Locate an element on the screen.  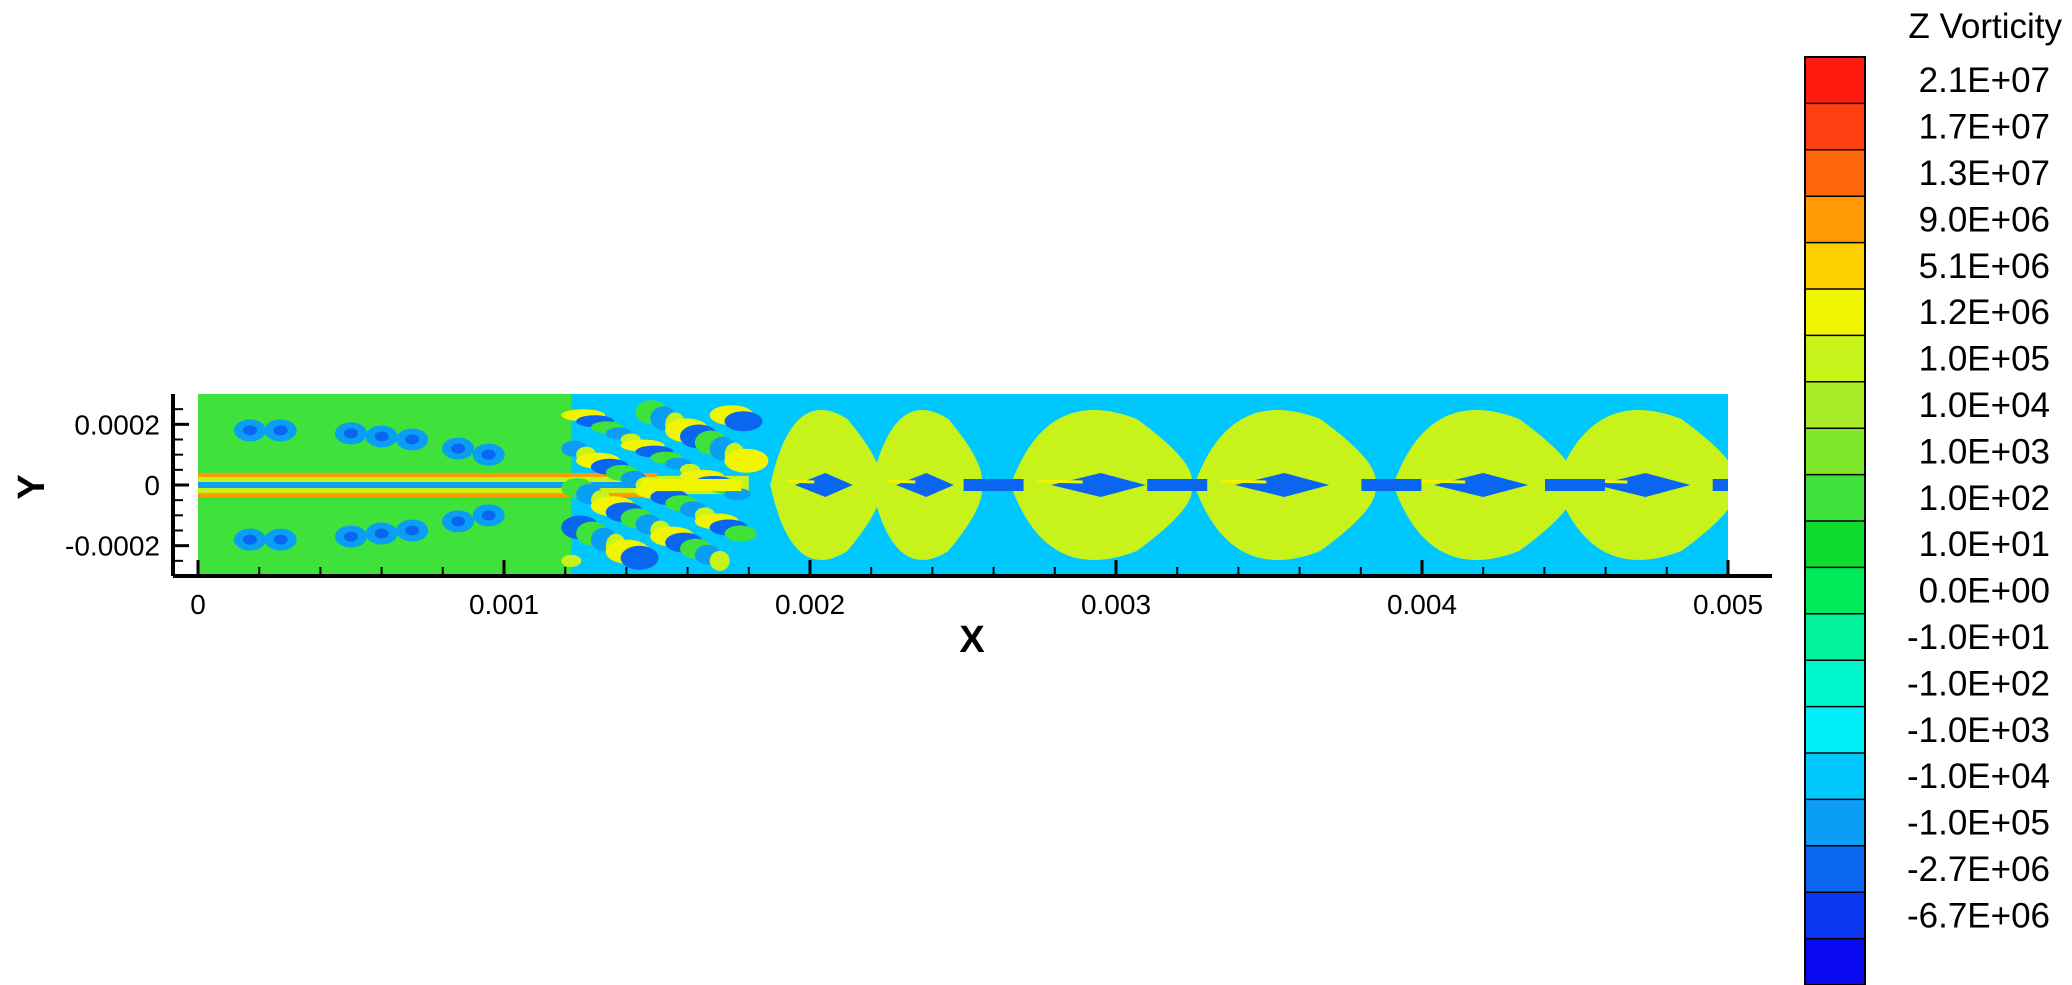
colorbar-level-label: -1.0E+03 is located at coordinates (1978, 730).